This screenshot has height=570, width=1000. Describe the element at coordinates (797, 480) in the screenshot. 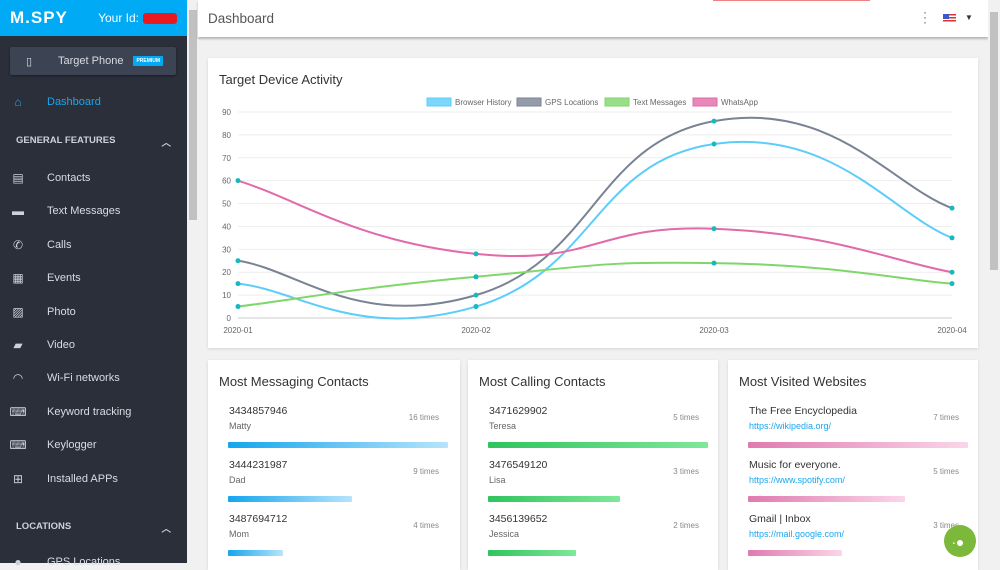

I see `site-url-link: https://www.spotify.com/` at that location.